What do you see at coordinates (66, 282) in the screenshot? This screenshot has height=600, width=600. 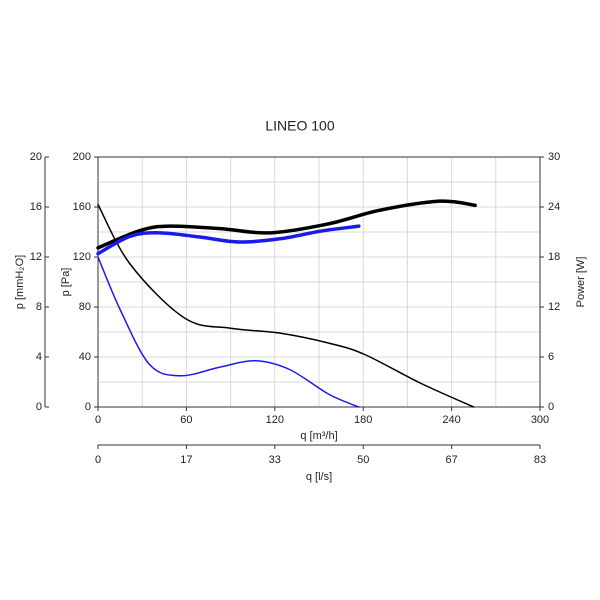 I see `y-axis-label: p [Pa]` at bounding box center [66, 282].